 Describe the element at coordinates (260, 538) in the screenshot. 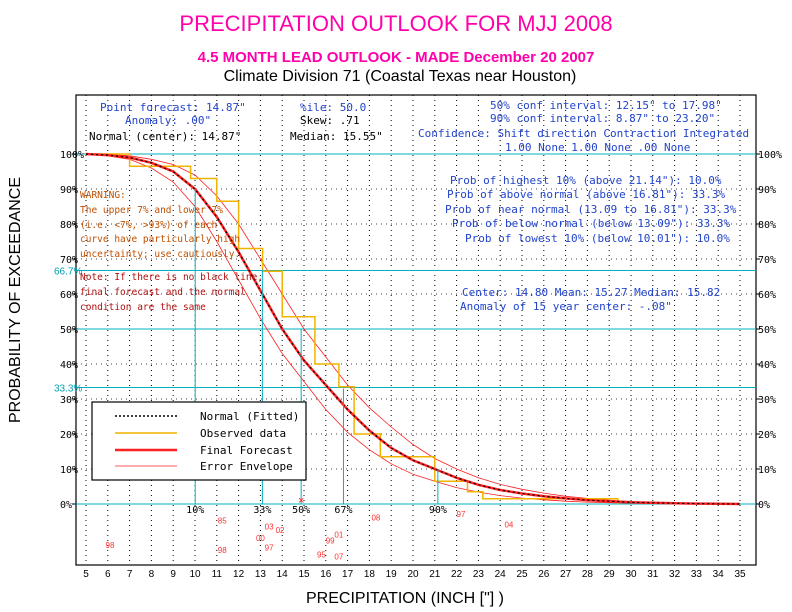

I see `year-label: 00` at that location.